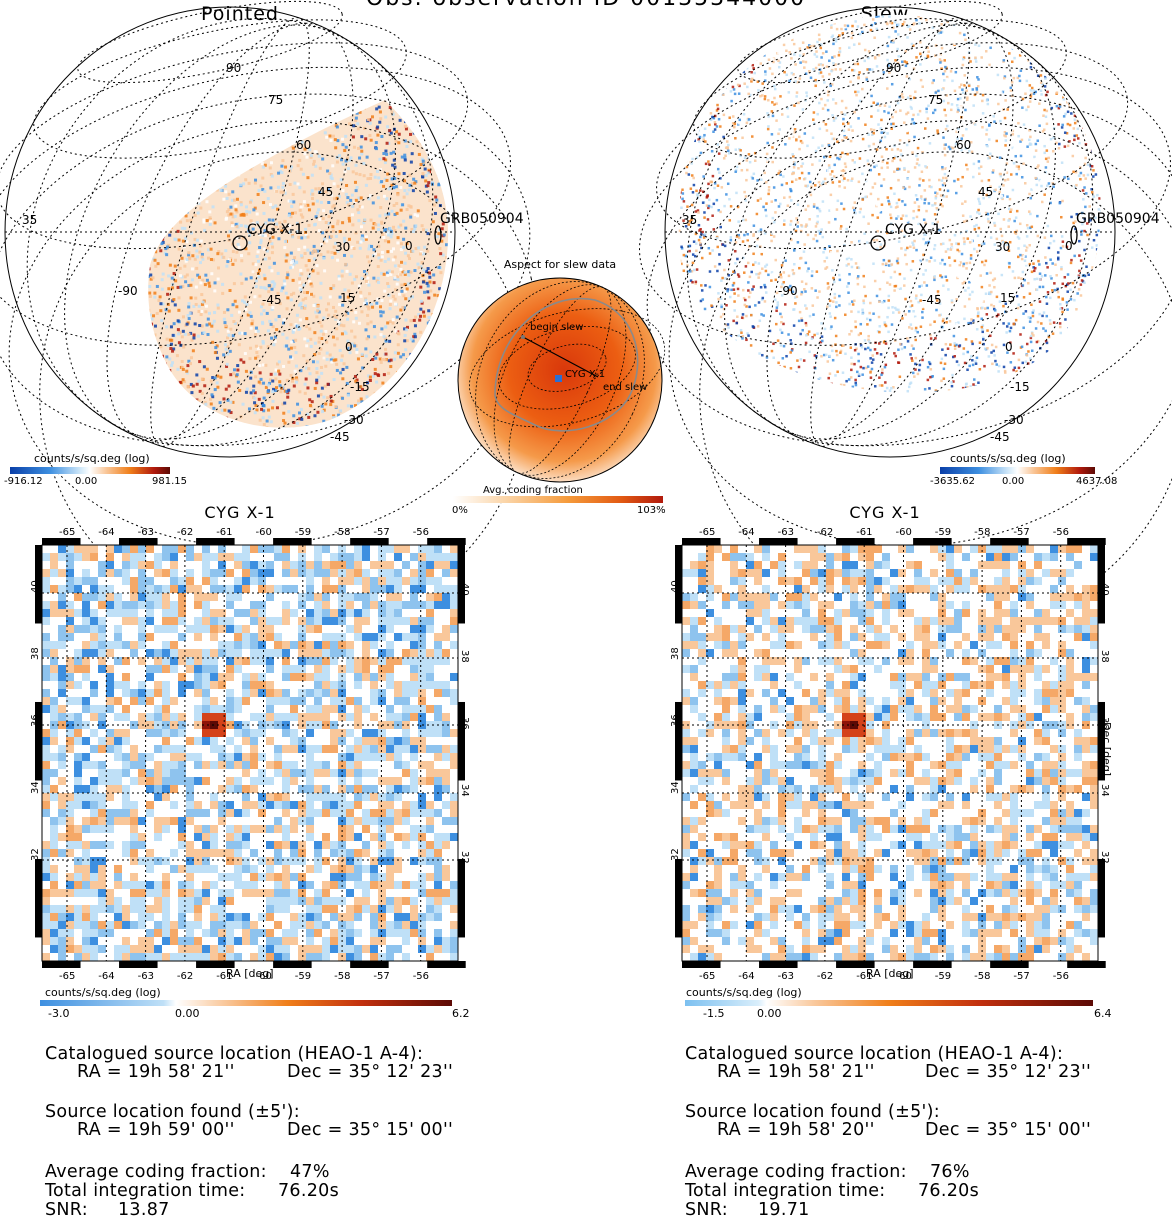 Image resolution: width=1172 pixels, height=1224 pixels. I want to click on slew-source-label: CYG X-1, so click(913, 230).